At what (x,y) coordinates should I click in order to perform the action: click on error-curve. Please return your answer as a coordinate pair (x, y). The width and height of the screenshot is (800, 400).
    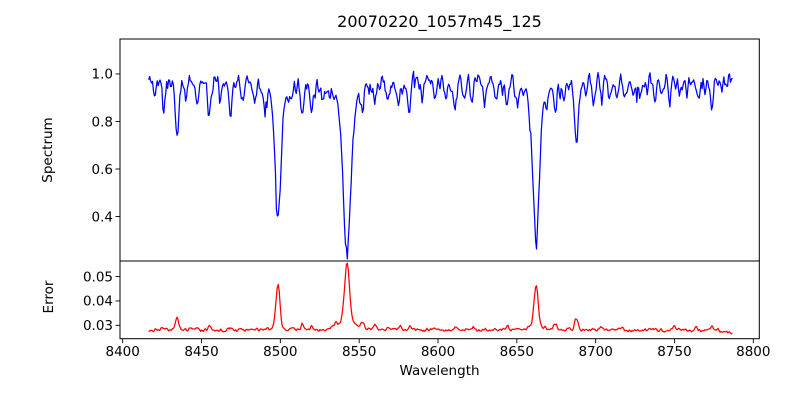
    Looking at the image, I should click on (440, 298).